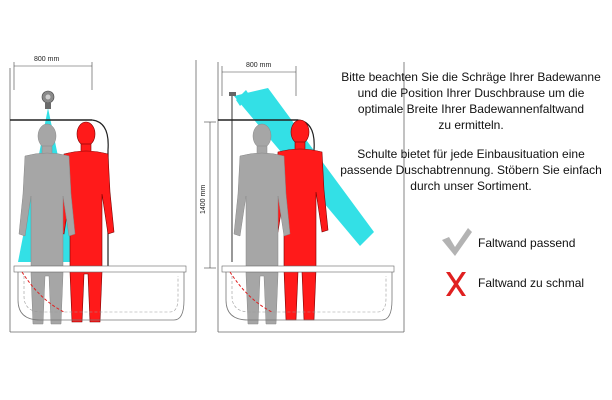 The image size is (612, 400). Describe the element at coordinates (456, 284) in the screenshot. I see `cross-icon` at that location.